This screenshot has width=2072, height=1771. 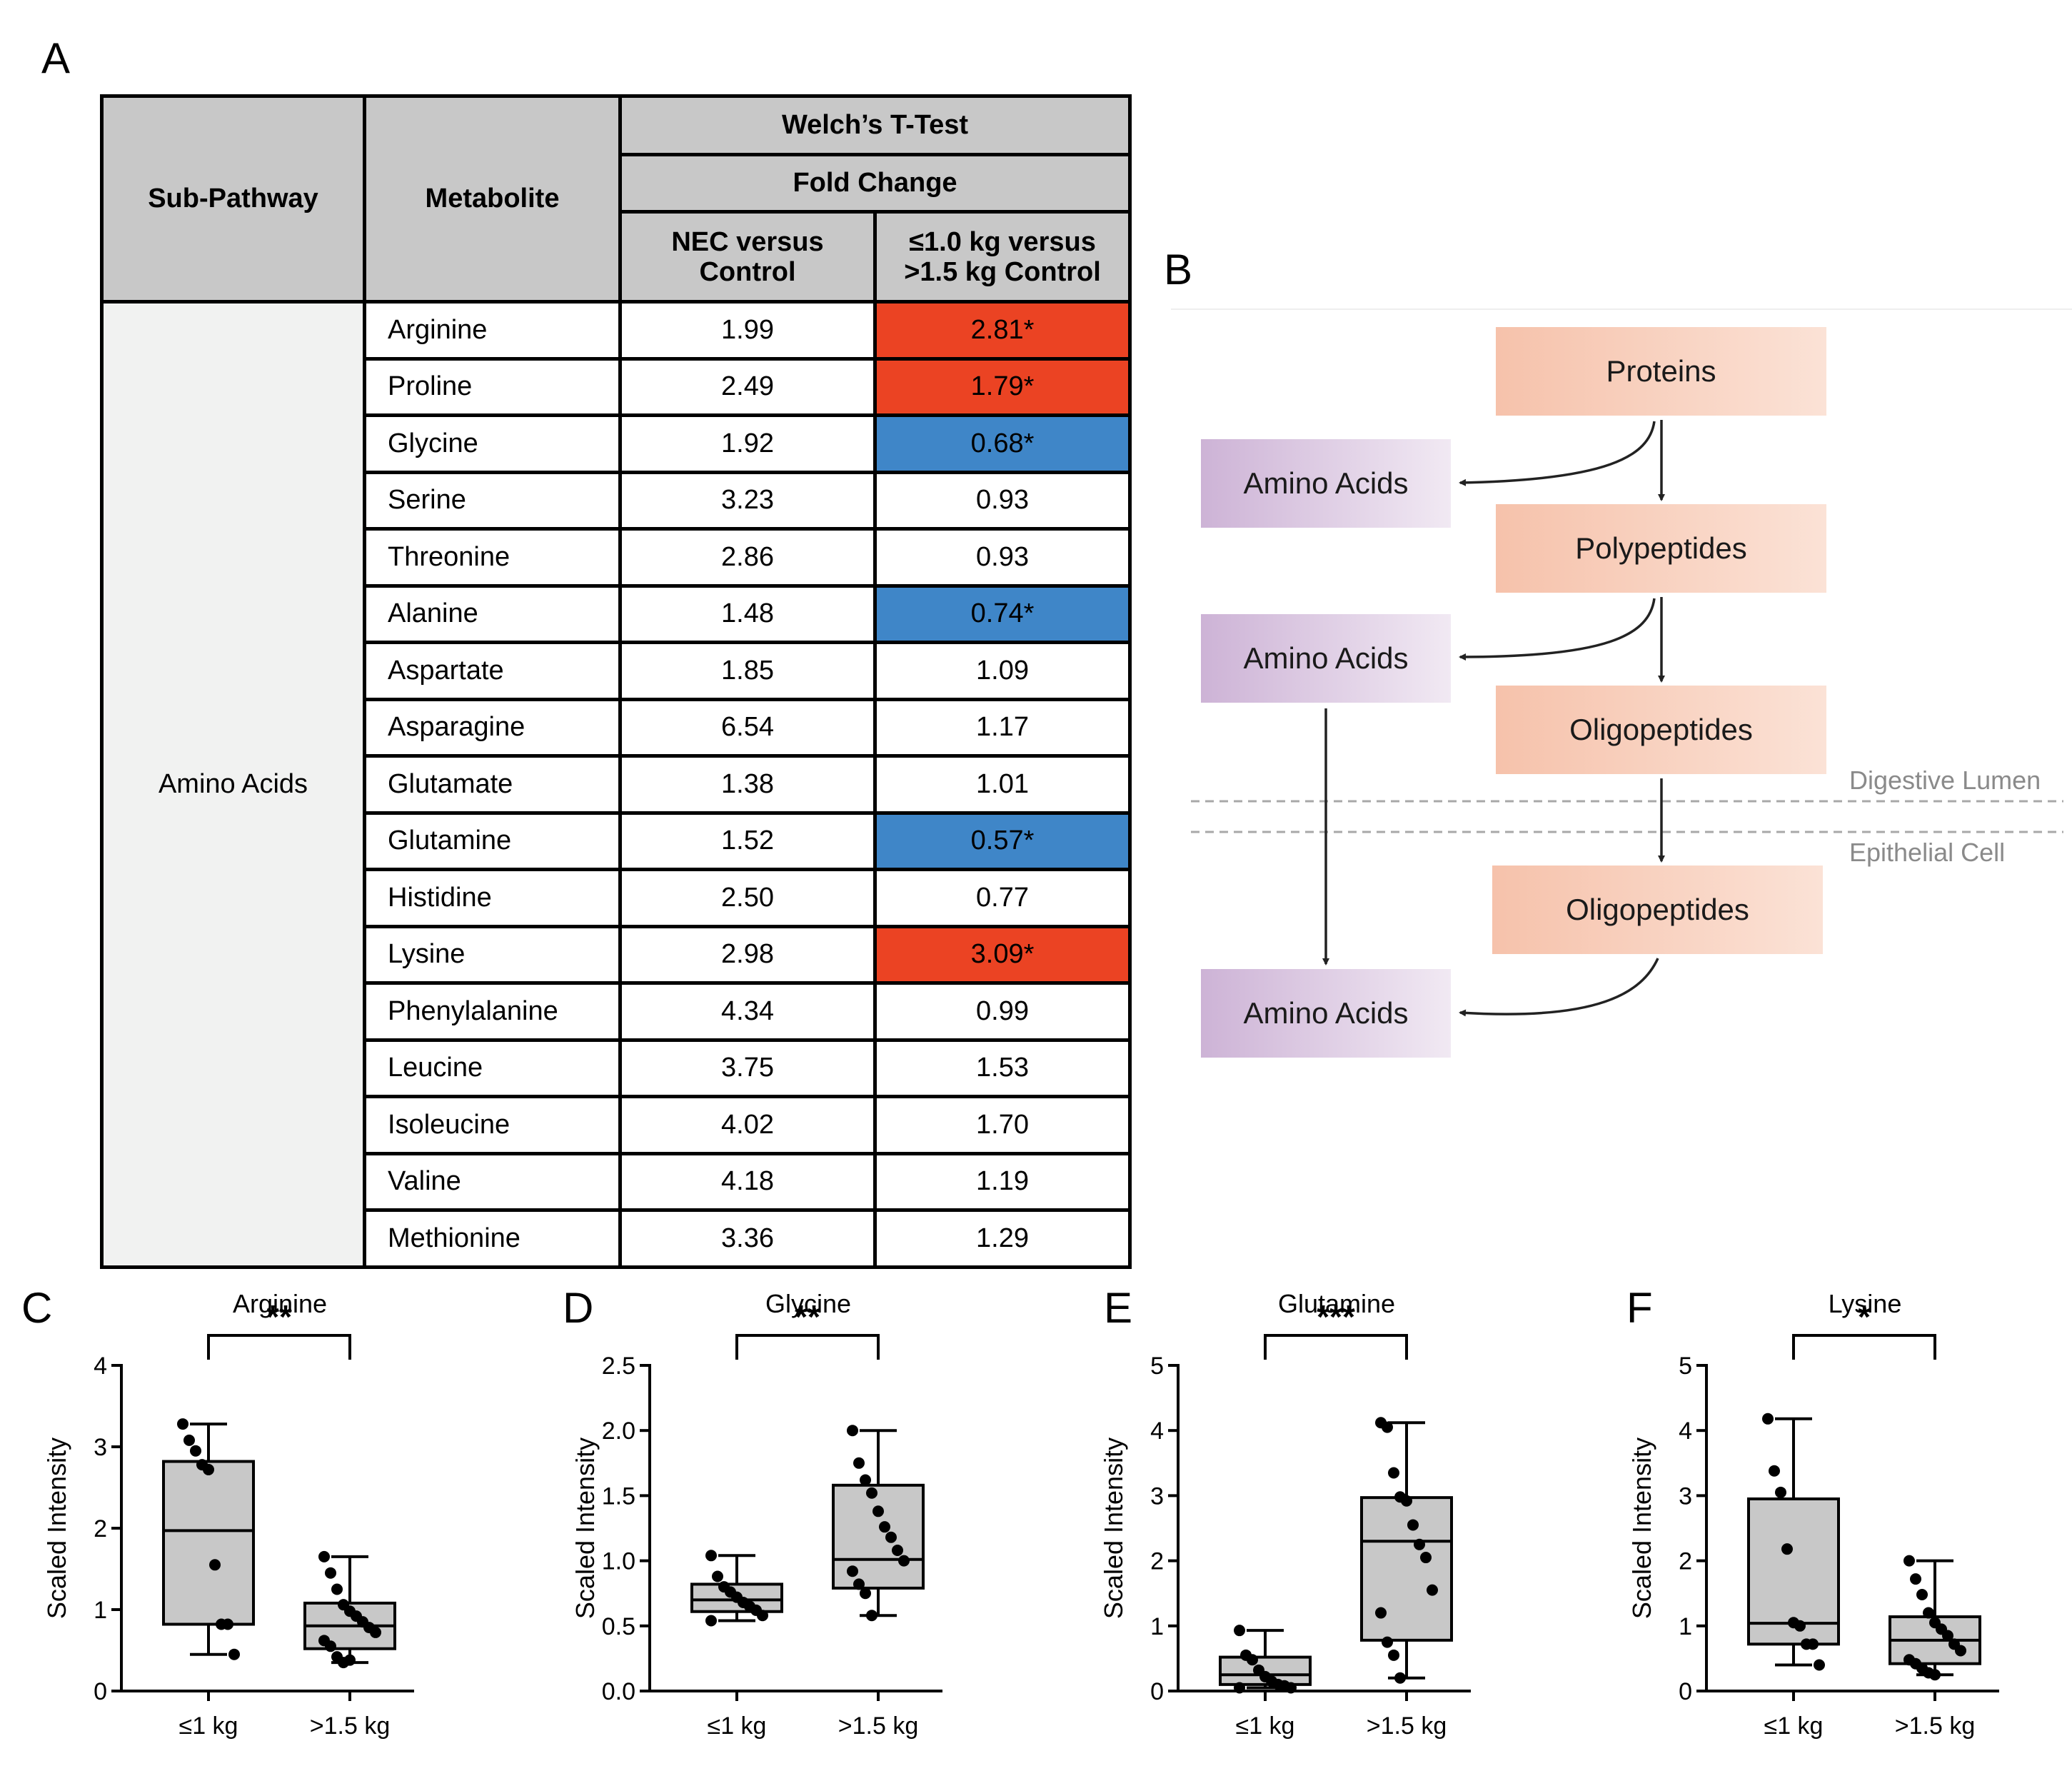 I want to click on amino-acids-box-3: Amino Acids, so click(x=1326, y=1013).